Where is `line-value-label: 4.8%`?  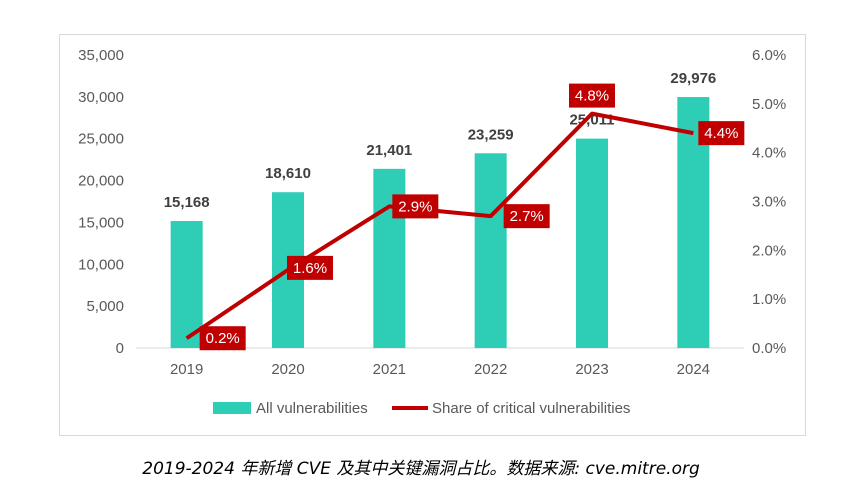 line-value-label: 4.8% is located at coordinates (592, 96).